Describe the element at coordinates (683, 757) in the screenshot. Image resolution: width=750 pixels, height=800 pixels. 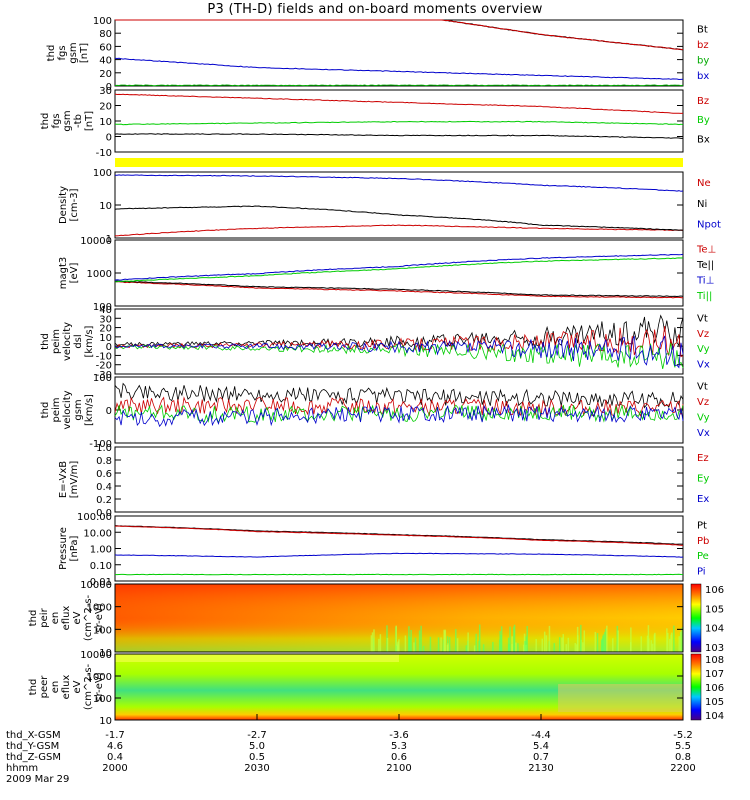
I see `x-row-value: 0.8` at that location.